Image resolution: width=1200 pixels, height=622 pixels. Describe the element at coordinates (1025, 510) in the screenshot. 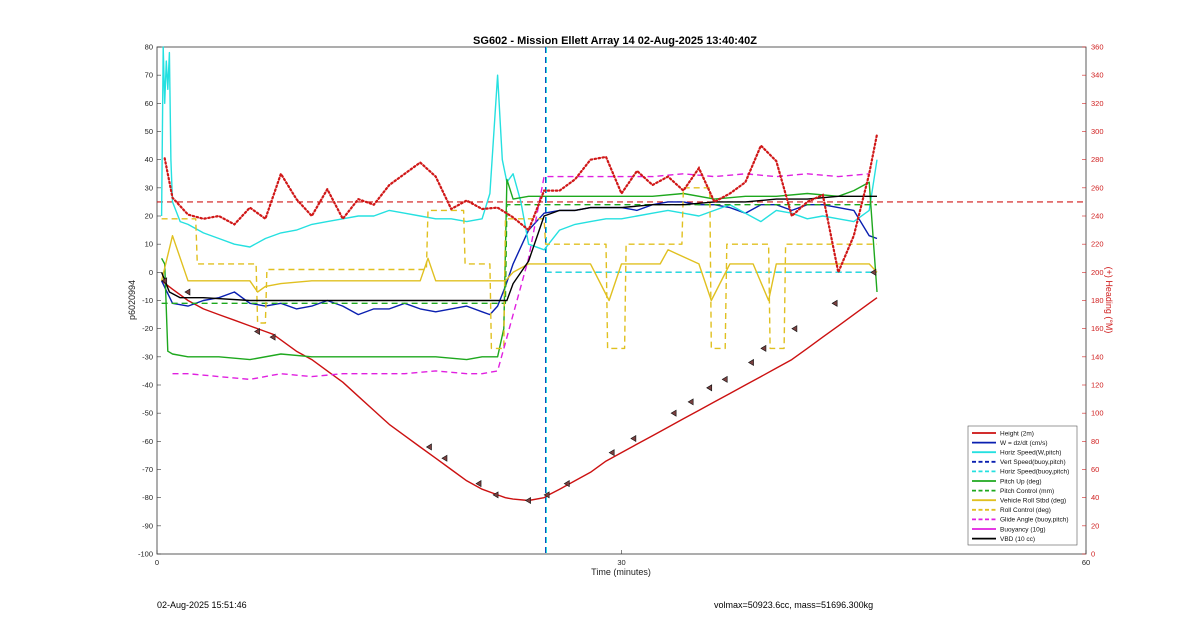

I see `legend-label: Roll Control (deg)` at that location.